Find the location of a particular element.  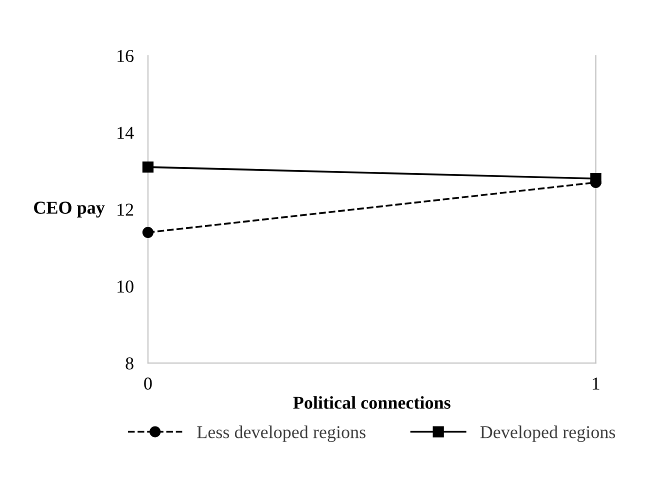

y-tick-label: 10 is located at coordinates (126, 286).